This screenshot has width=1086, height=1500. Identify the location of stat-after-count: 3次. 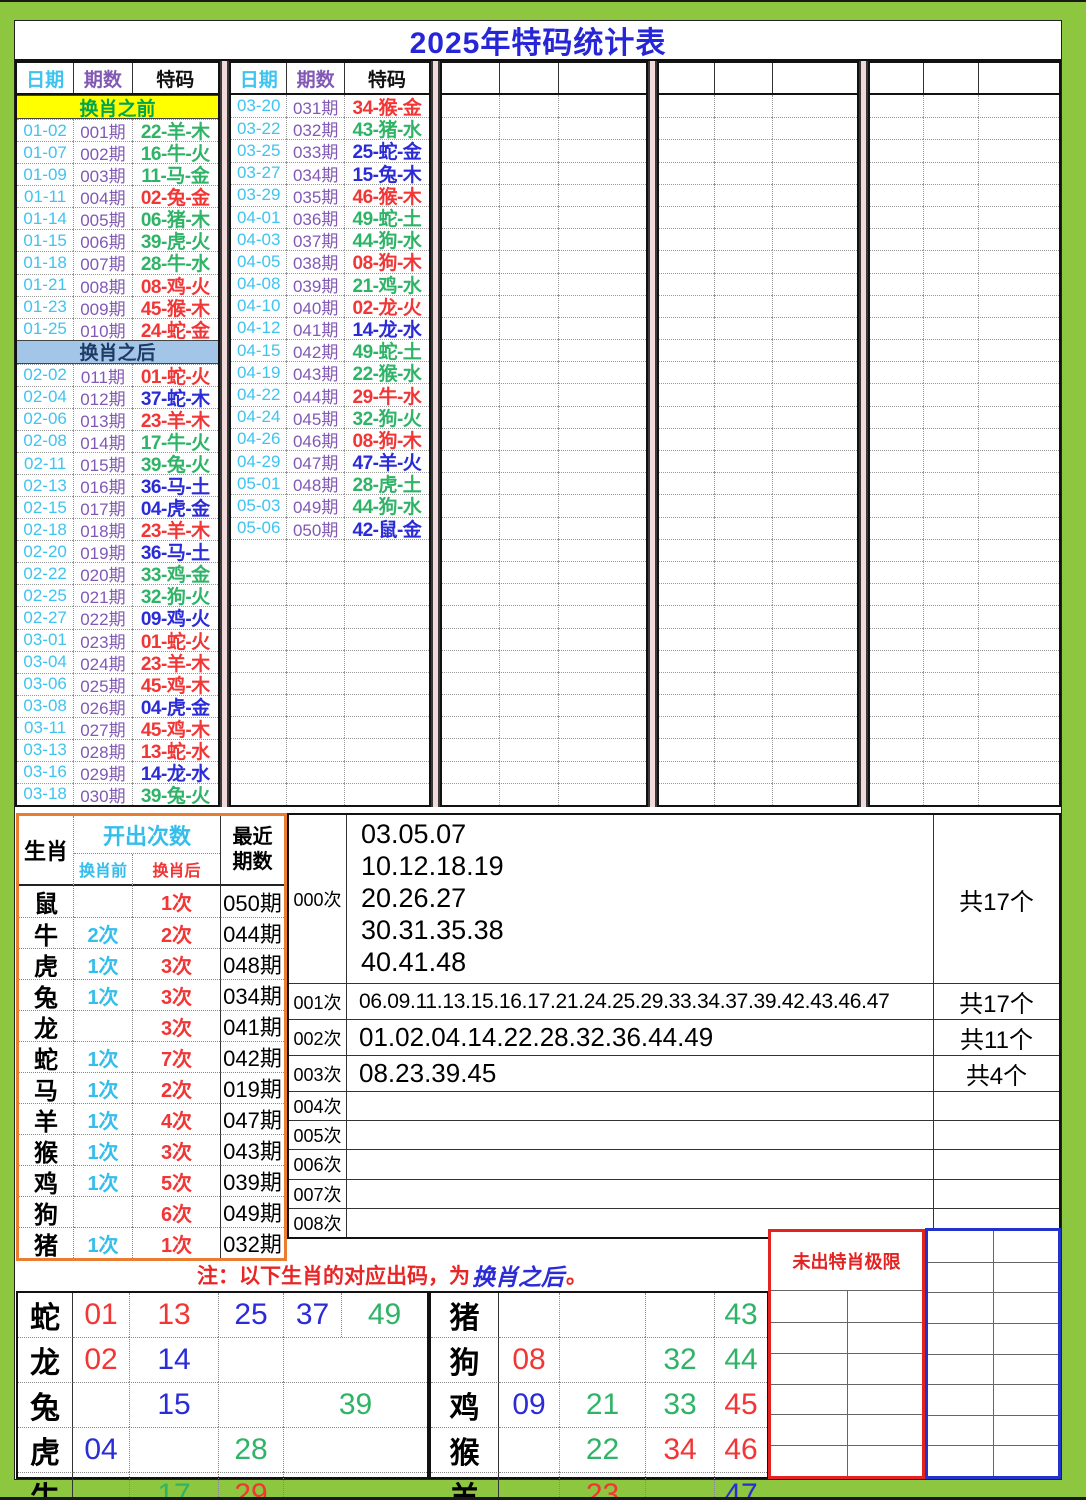
(176, 1149).